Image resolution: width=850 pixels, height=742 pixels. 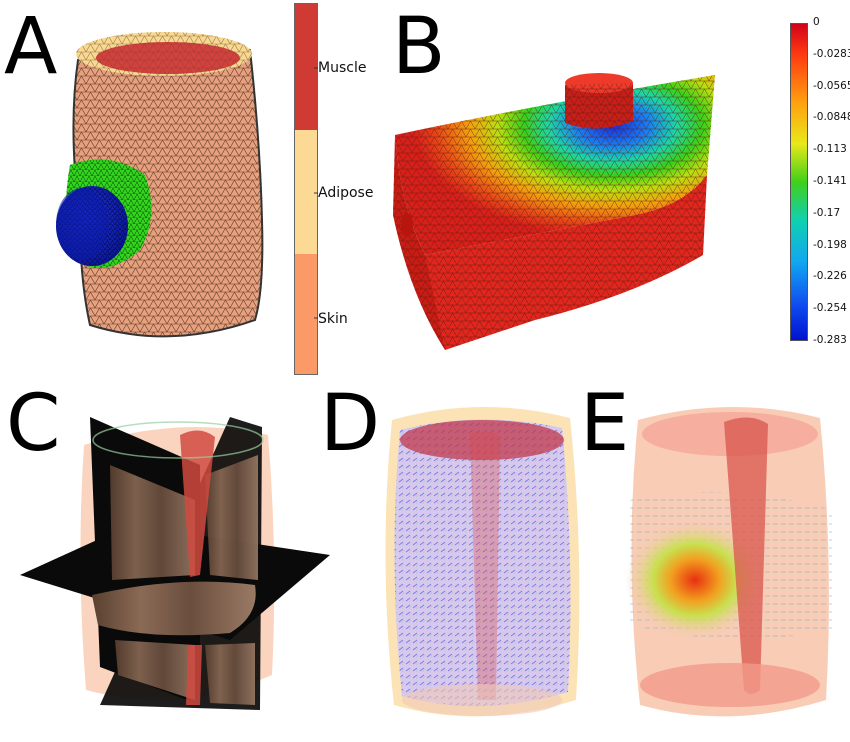 I want to click on indenter-cylinder-b, so click(x=599, y=101).